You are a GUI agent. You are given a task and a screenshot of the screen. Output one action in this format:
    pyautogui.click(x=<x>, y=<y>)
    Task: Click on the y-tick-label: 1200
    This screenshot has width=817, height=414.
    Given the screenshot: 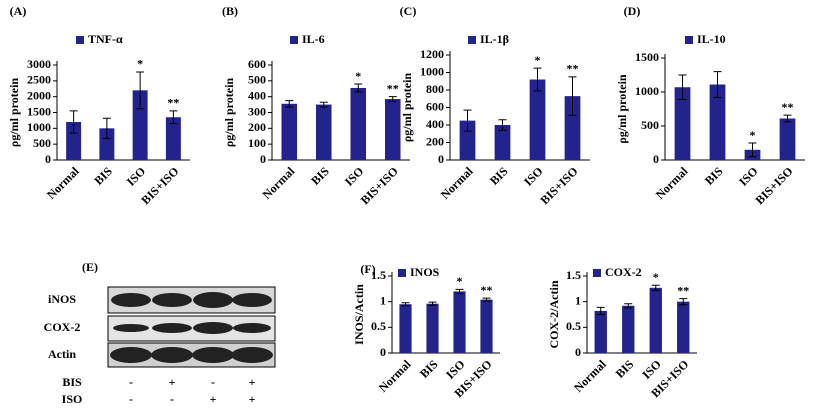 What is the action you would take?
    pyautogui.click(x=432, y=54)
    